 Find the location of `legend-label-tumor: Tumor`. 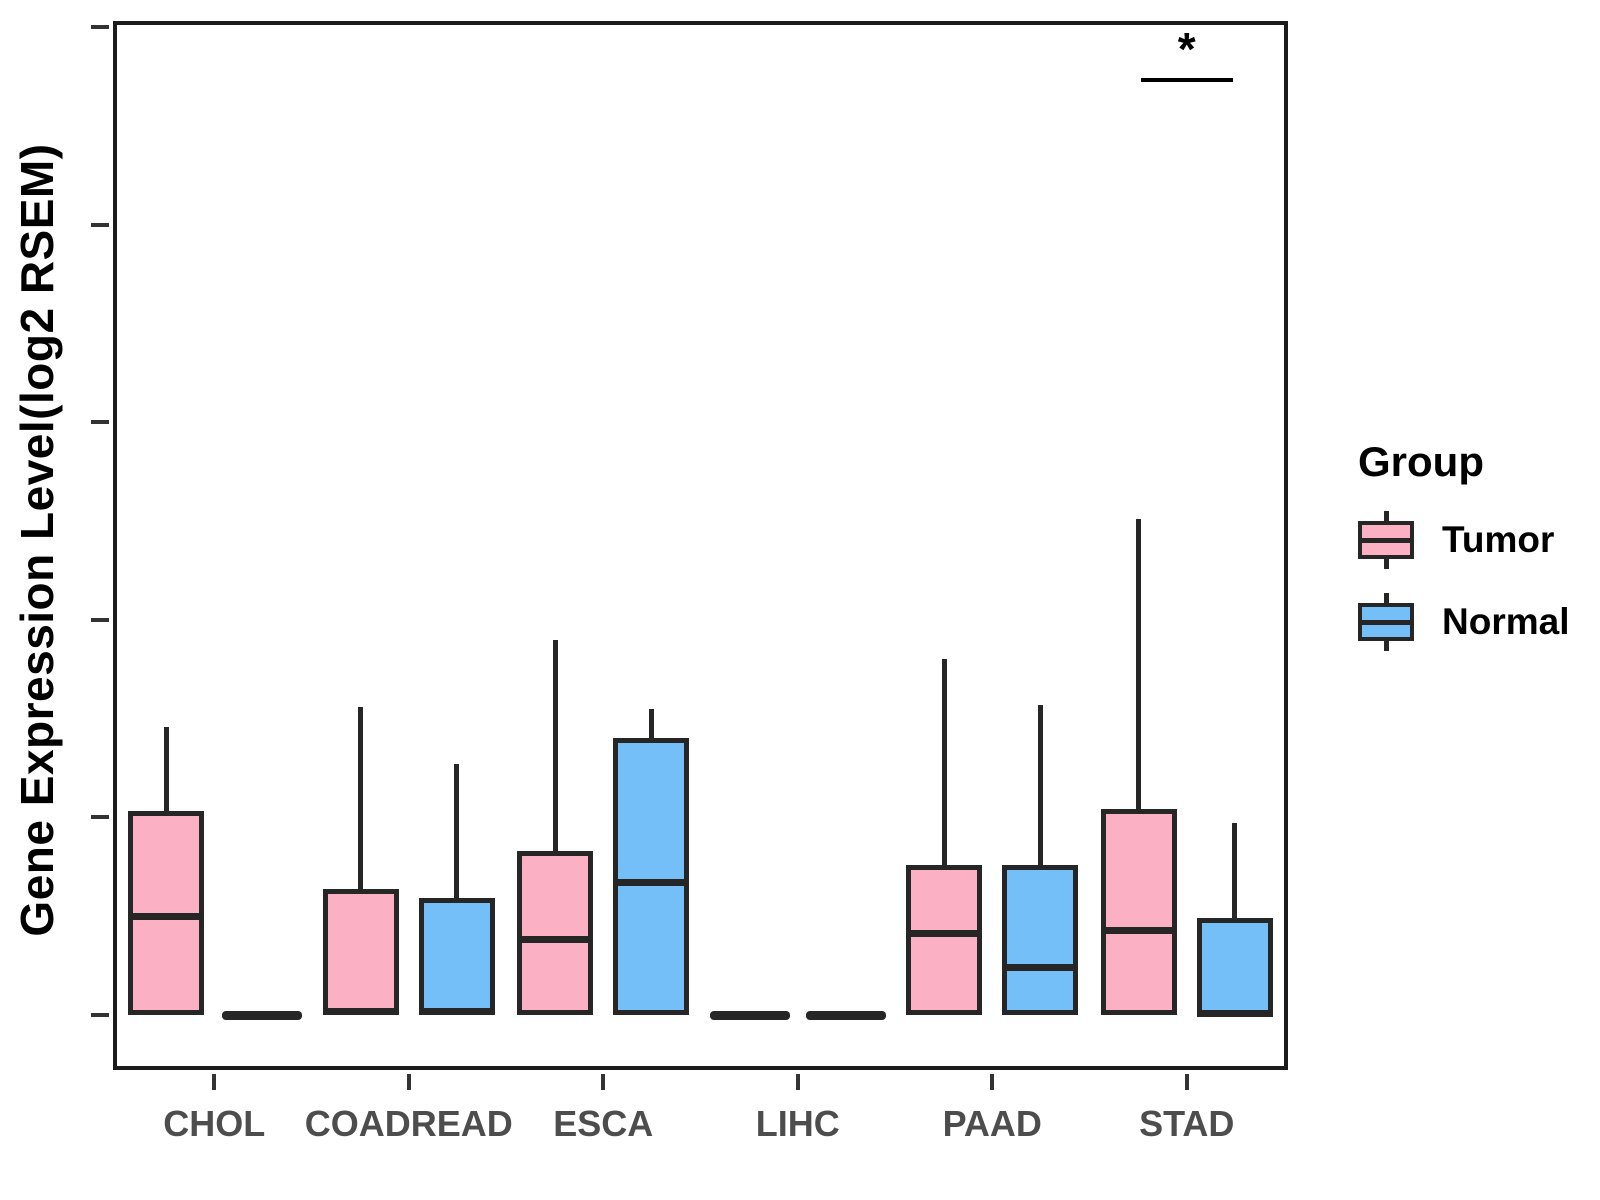

legend-label-tumor: Tumor is located at coordinates (1498, 539).